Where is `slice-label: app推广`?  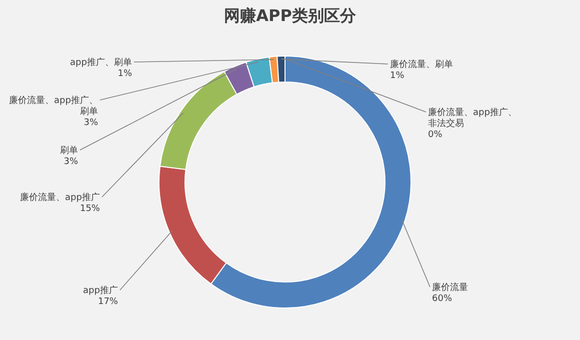 slice-label: app推广 is located at coordinates (100, 290).